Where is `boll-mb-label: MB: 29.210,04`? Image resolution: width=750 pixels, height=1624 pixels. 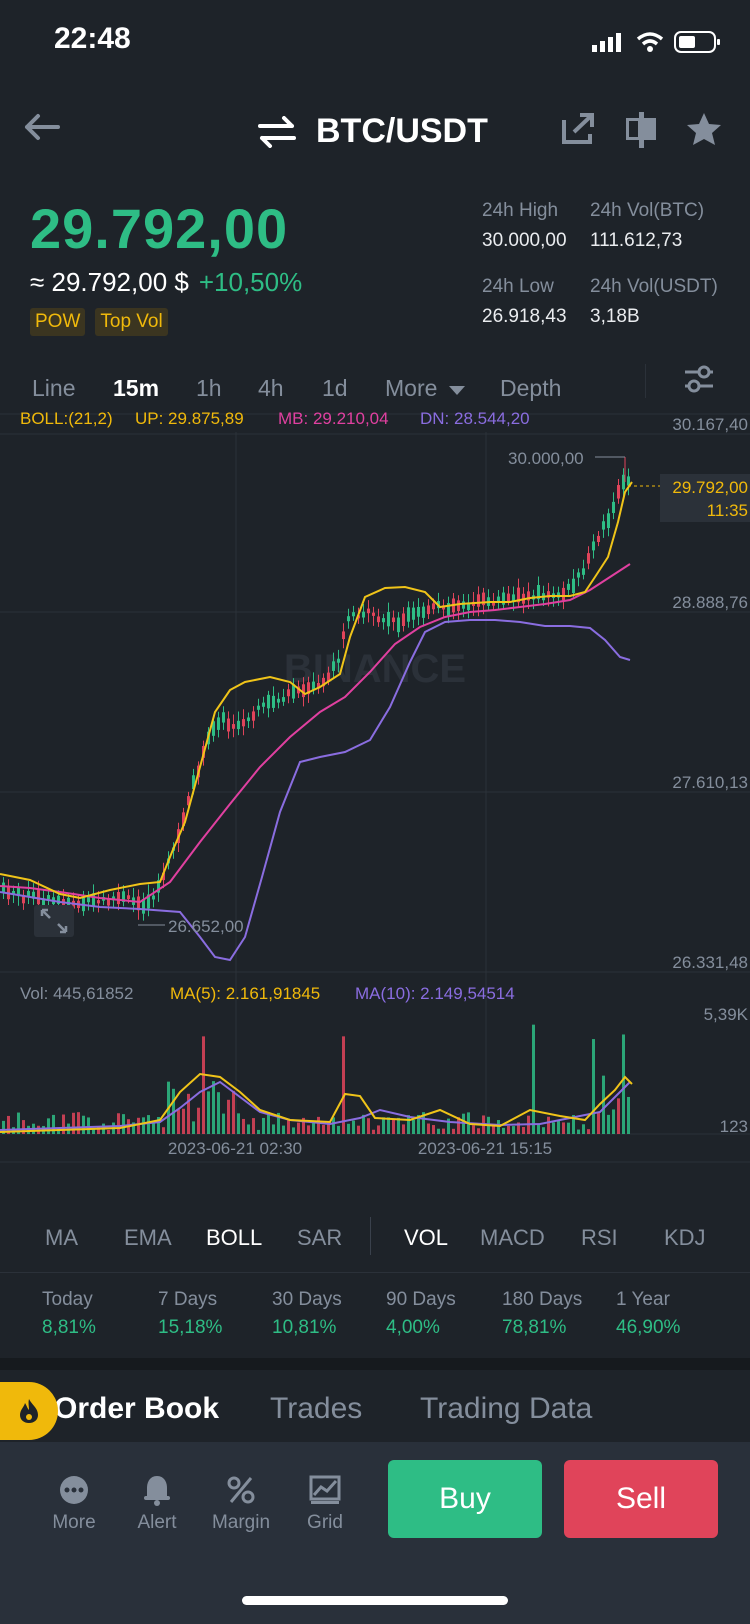 boll-mb-label: MB: 29.210,04 is located at coordinates (333, 420).